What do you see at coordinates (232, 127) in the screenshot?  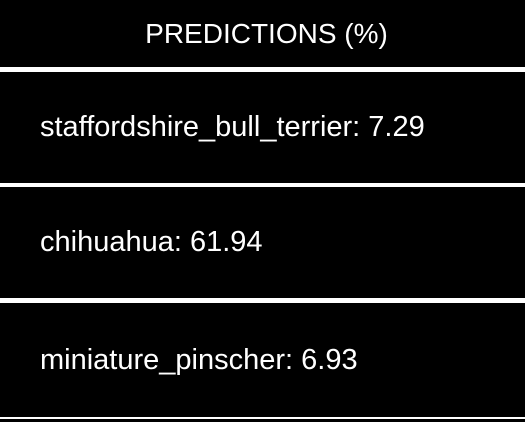 I see `prediction-text: staffordshire_bull_terrier: 7.29` at bounding box center [232, 127].